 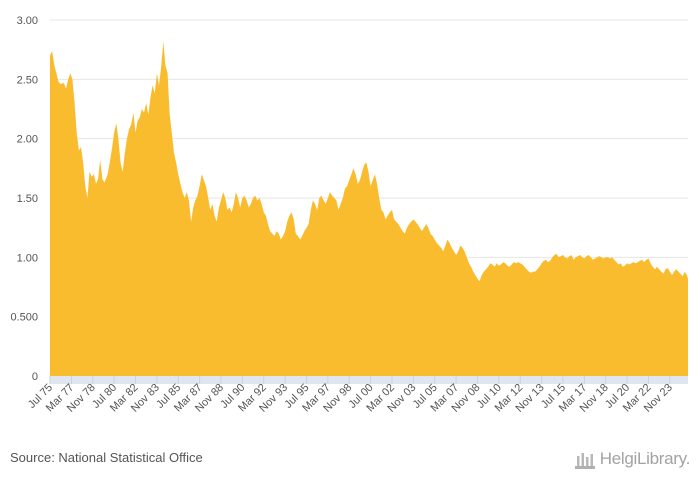 What do you see at coordinates (27, 140) in the screenshot?
I see `y-tick-label: 2.00` at bounding box center [27, 140].